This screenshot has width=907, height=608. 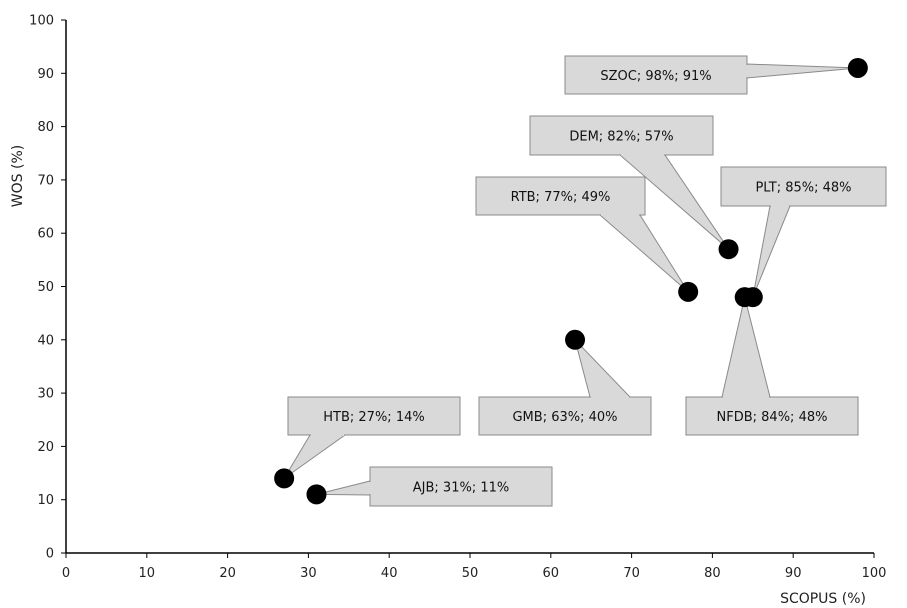 What do you see at coordinates (582, 234) in the screenshot?
I see `callout: RTB; 77%; 49%` at bounding box center [582, 234].